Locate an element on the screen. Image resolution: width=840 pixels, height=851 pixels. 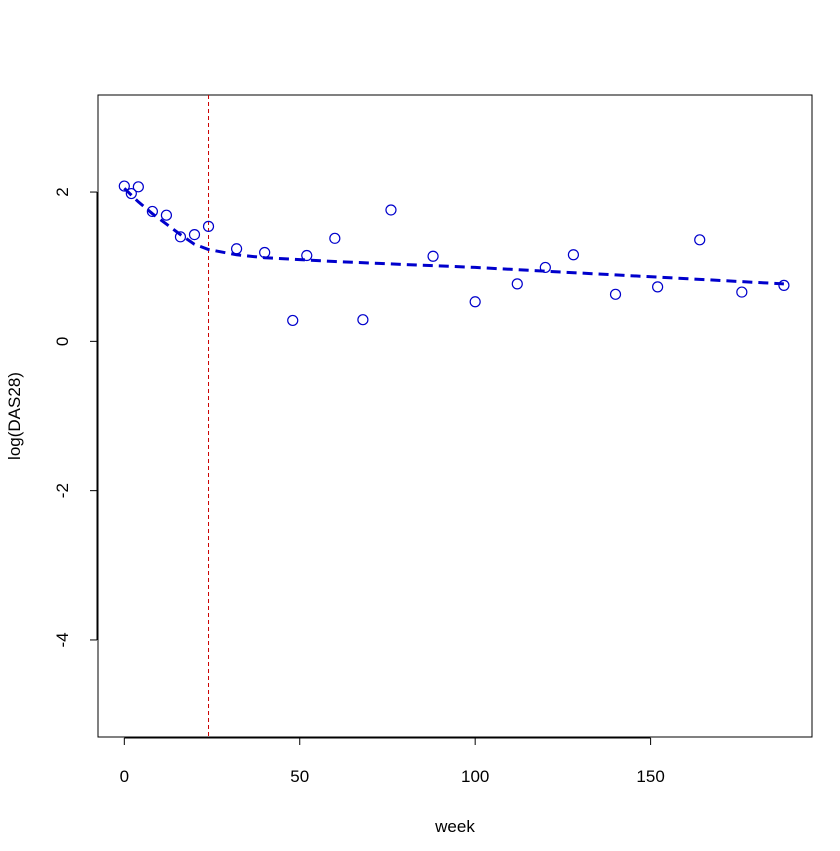
fitted-line-group is located at coordinates (453, 236).